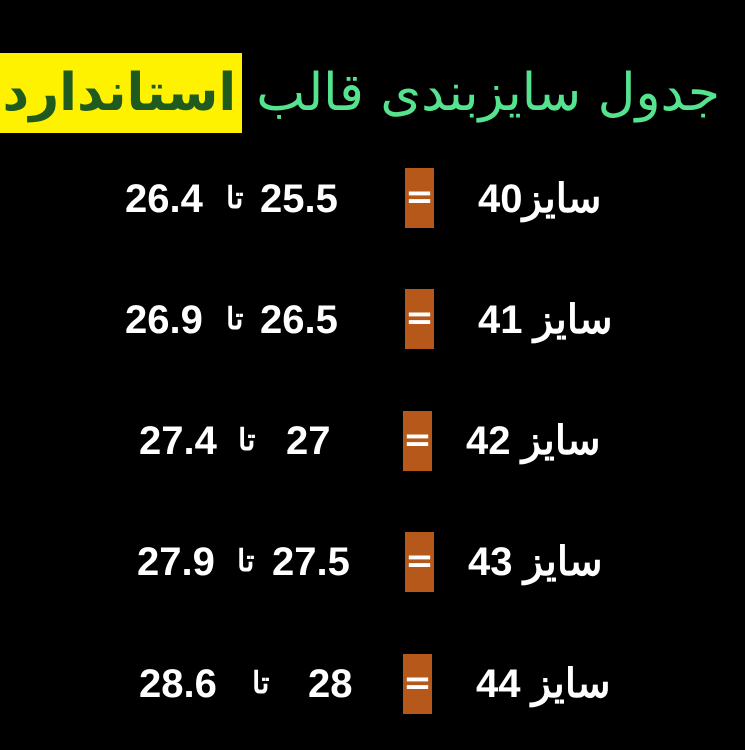 This screenshot has width=745, height=750. I want to click on size-row: 26.9 تا 26.5 = سایز 41, so click(372, 320).